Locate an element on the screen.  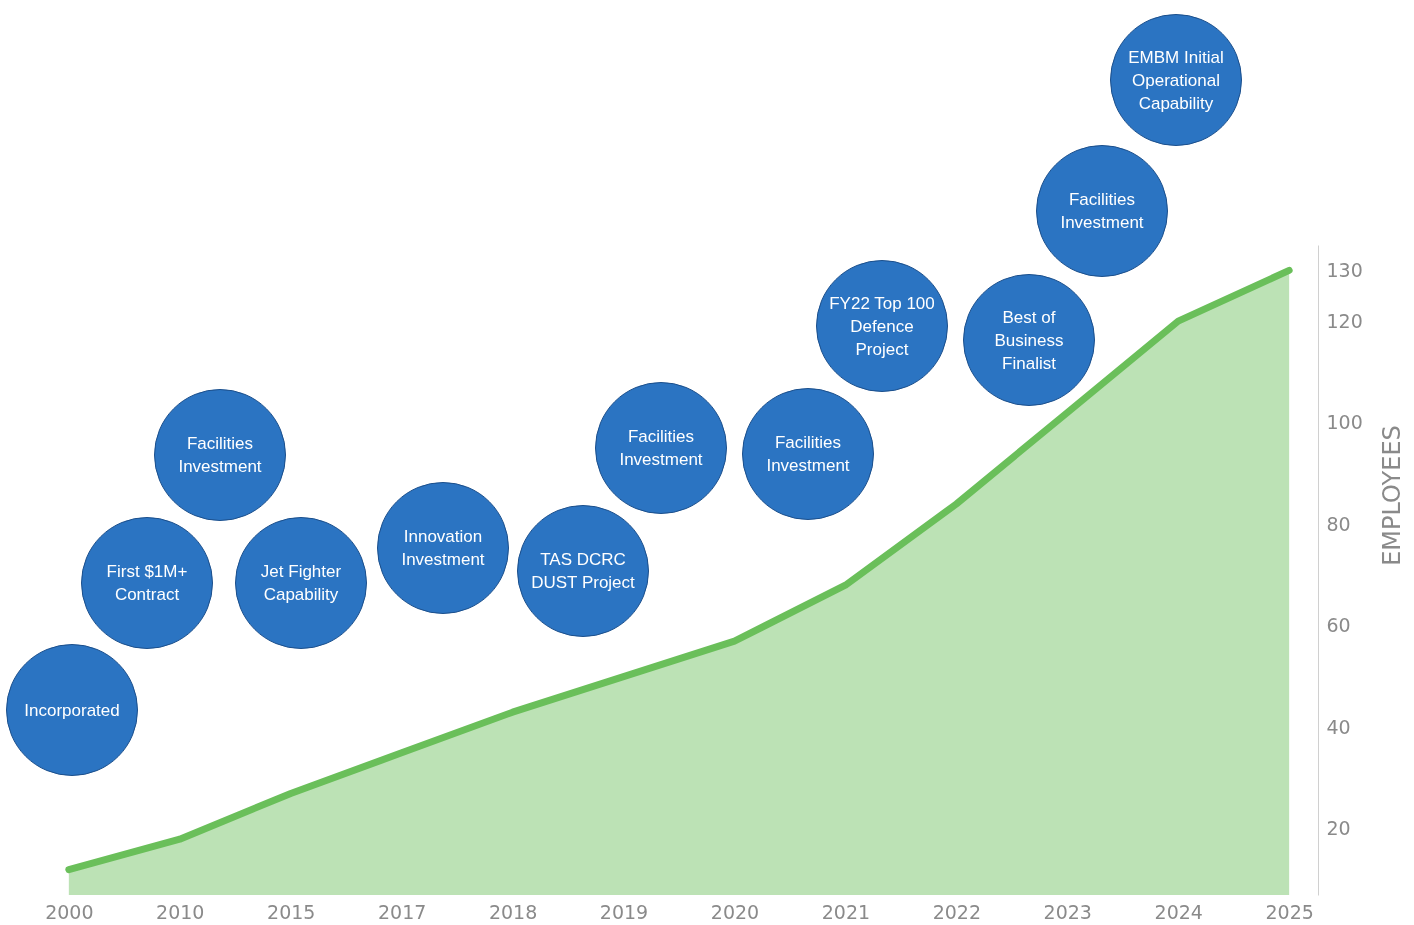
annotation: Best of Business Finalist is located at coordinates (1029, 340).